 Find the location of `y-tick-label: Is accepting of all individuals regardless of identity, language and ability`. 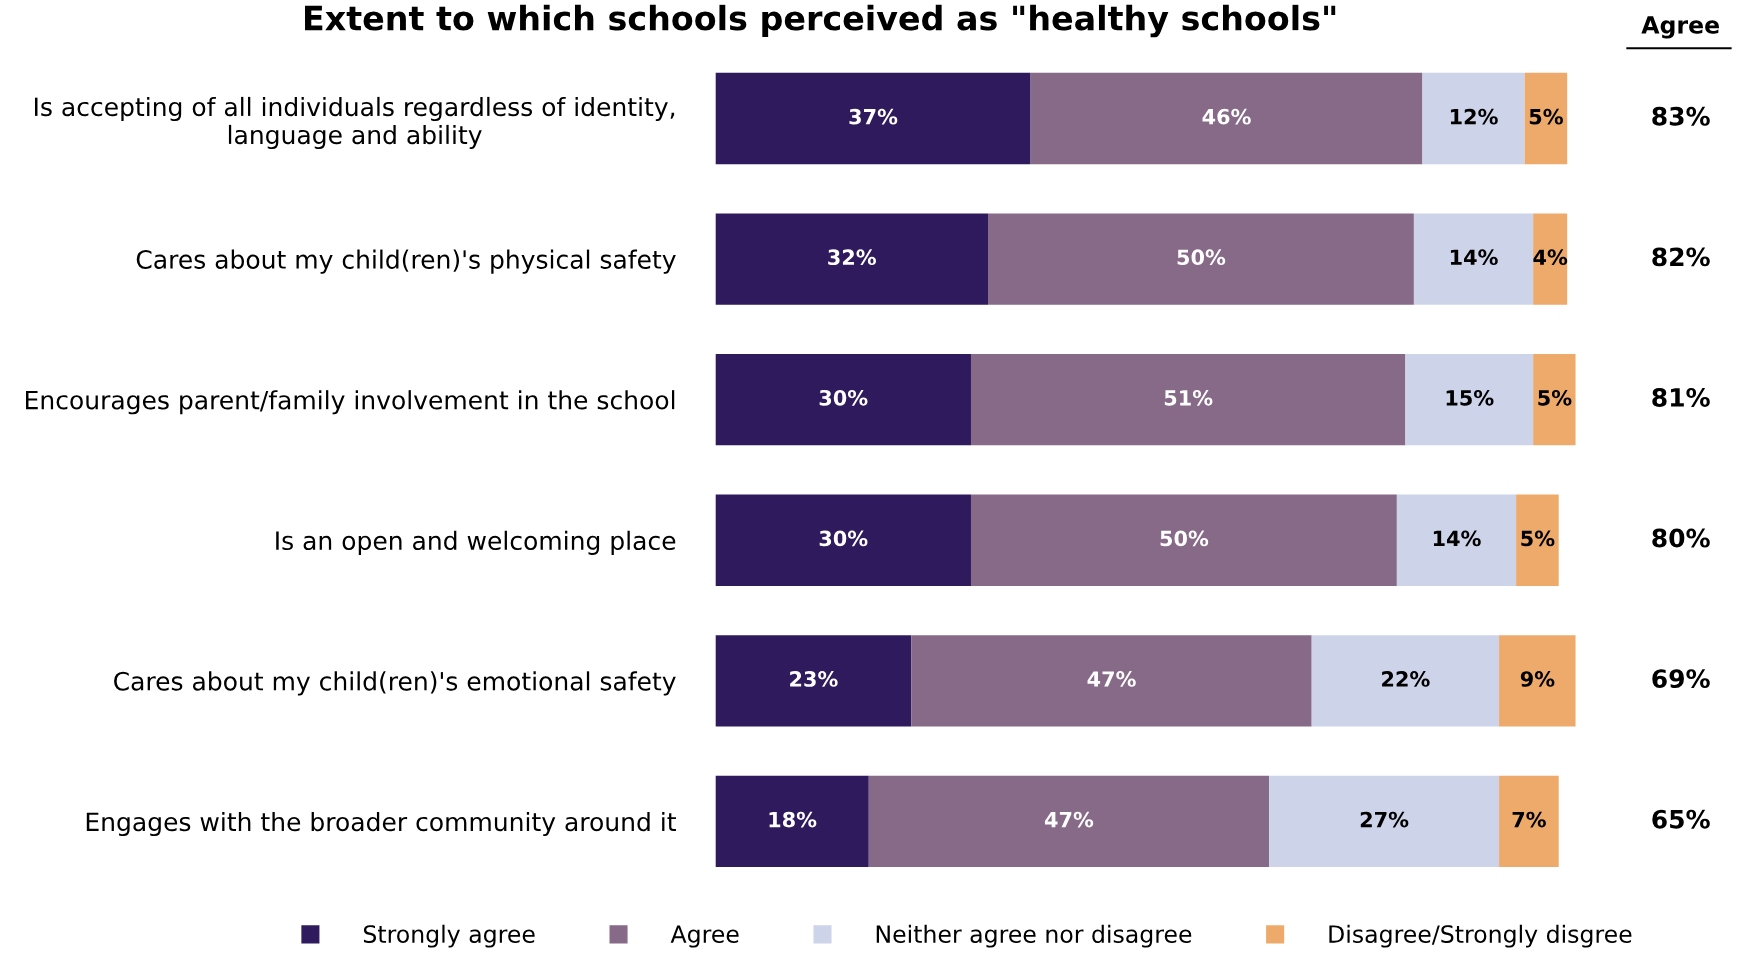

y-tick-label: Is accepting of all individuals regardless of identity, language and ability is located at coordinates (355, 123).